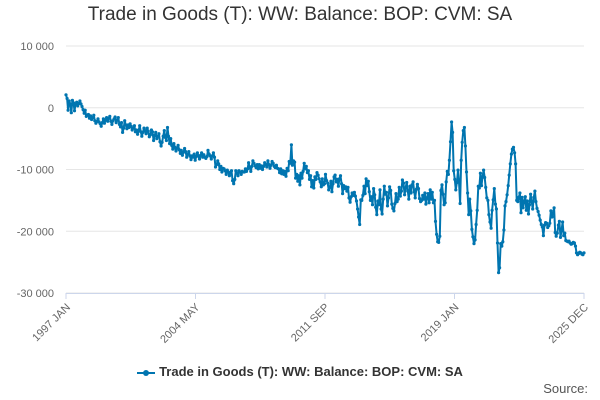 Image resolution: width=600 pixels, height=400 pixels. What do you see at coordinates (37, 47) in the screenshot?
I see `y-tick-label: 10 000` at bounding box center [37, 47].